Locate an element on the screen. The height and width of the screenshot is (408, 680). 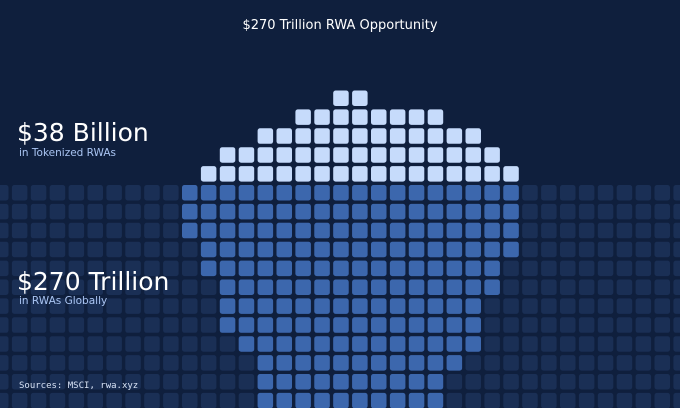
source: Sources: MSCI, rwa.xyz is located at coordinates (78, 386).